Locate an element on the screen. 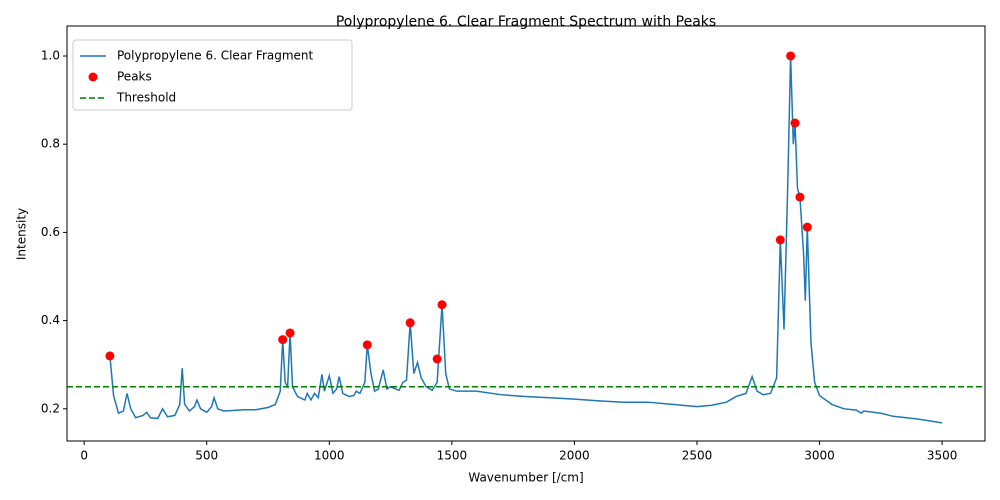 This screenshot has width=1000, height=500. legend-label: Peaks is located at coordinates (134, 77).